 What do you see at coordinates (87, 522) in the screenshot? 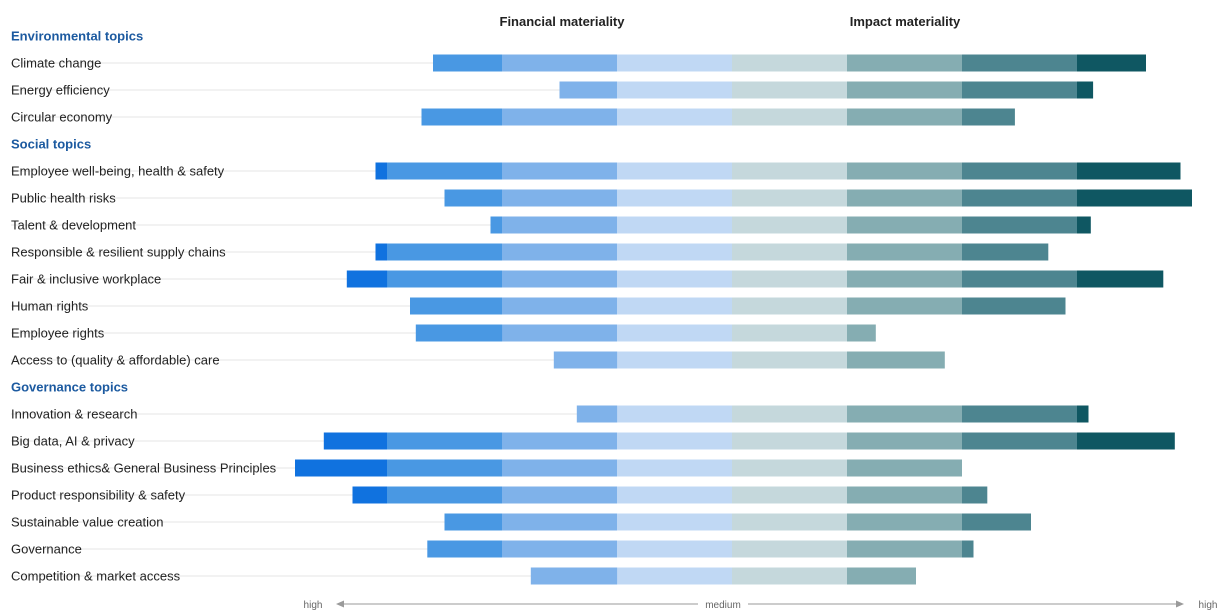
I see `topic-sustainable-value-creation-label: Sustainable value creation` at bounding box center [87, 522].